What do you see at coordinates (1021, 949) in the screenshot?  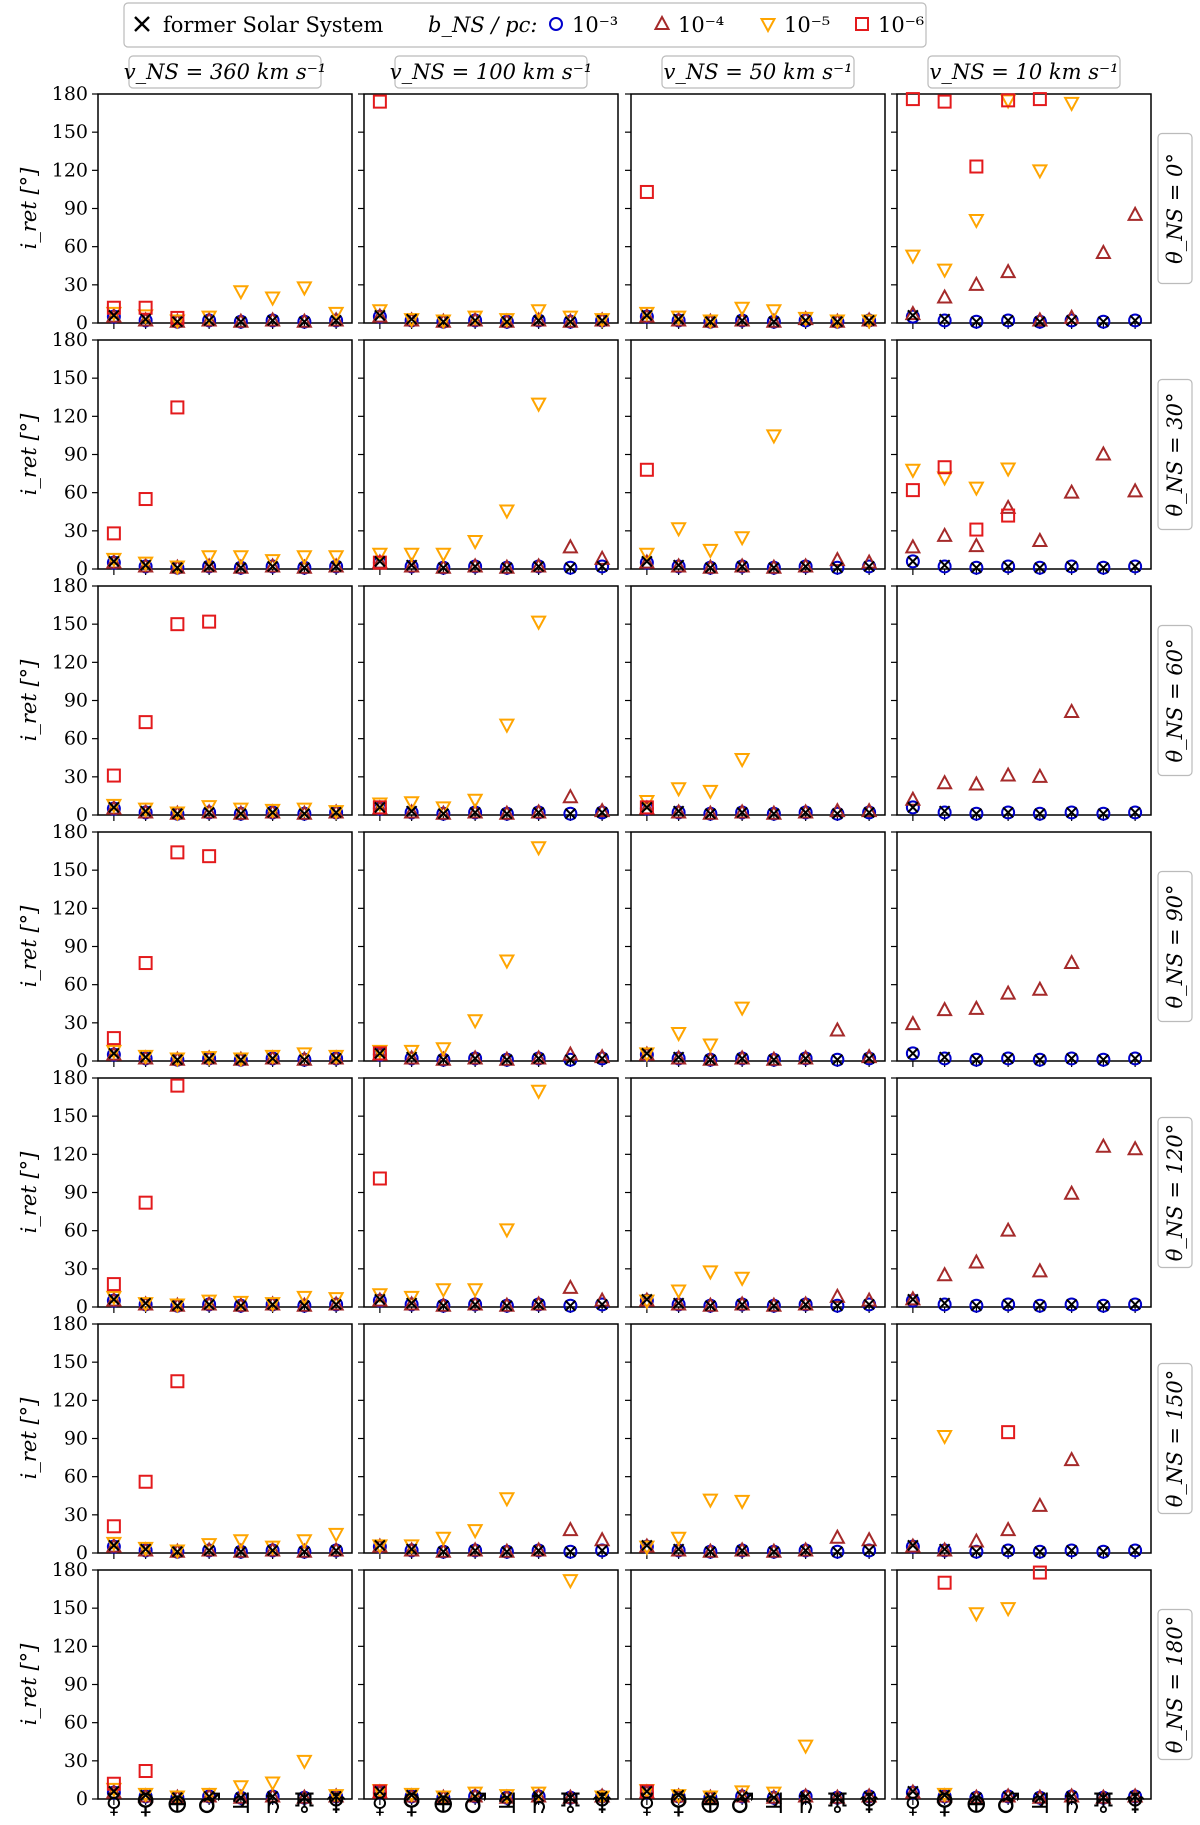 I see `panel-r3-c3` at bounding box center [1021, 949].